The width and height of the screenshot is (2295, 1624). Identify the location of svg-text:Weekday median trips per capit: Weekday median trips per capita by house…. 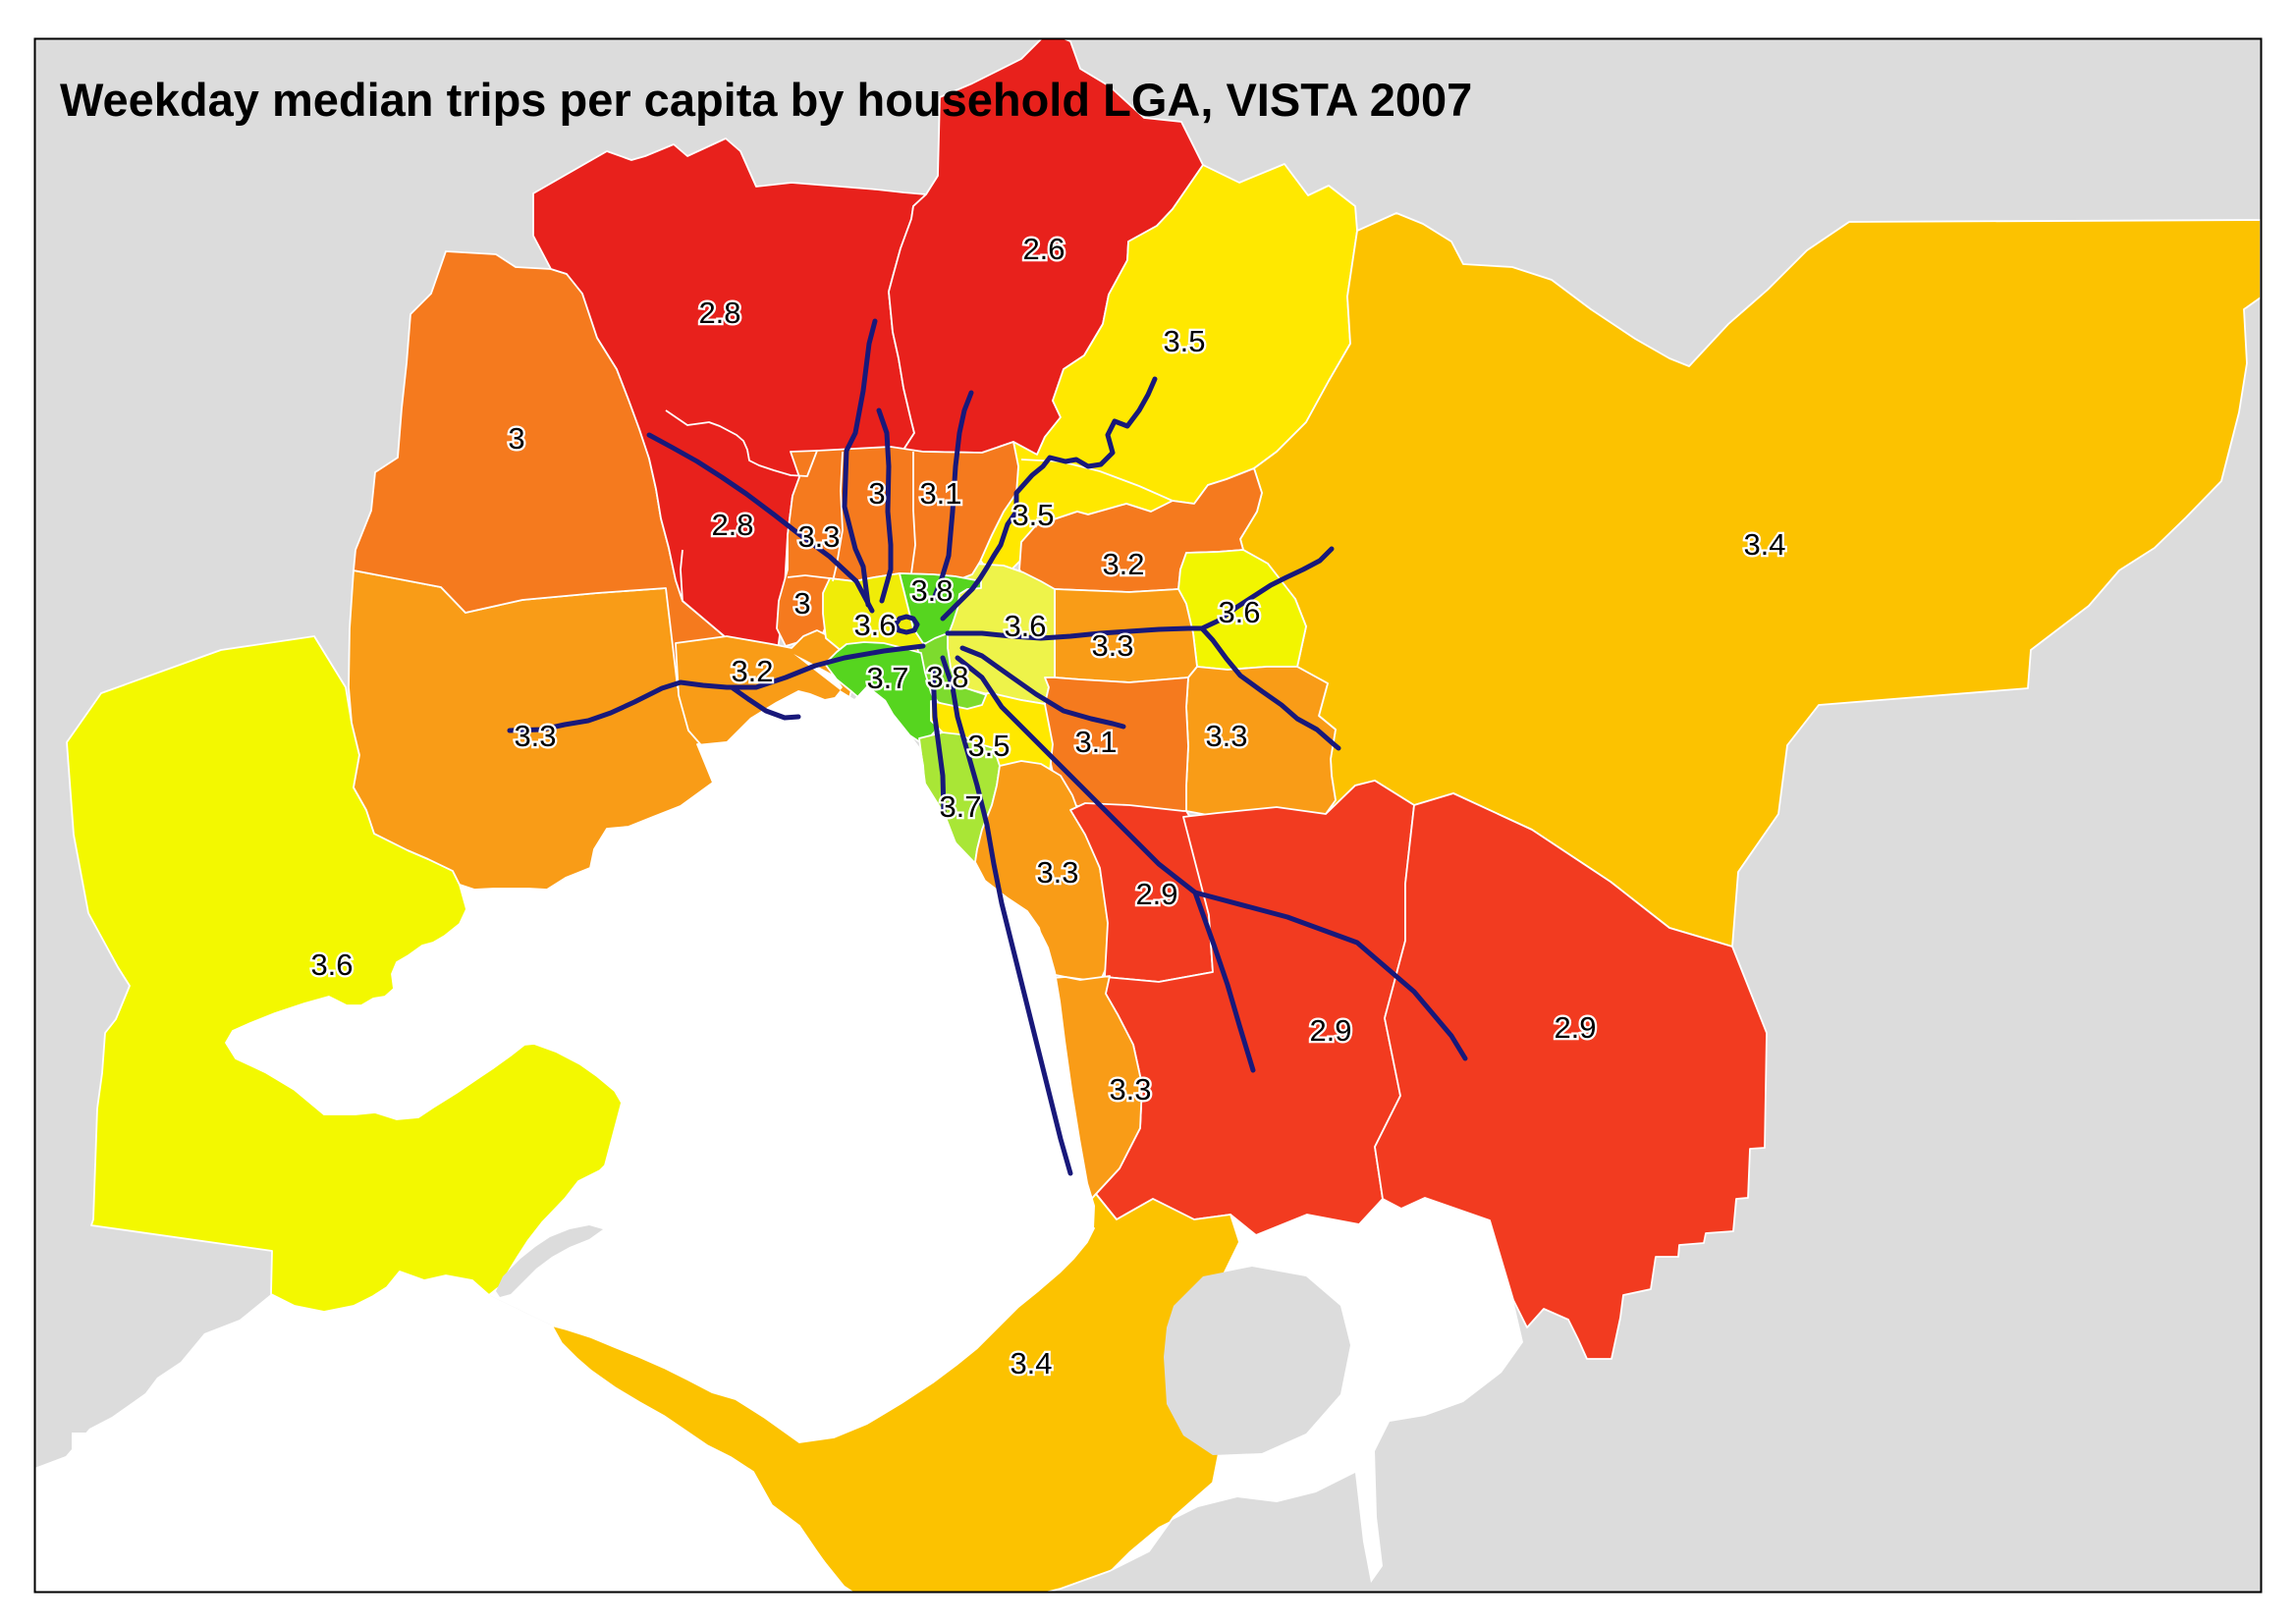
(766, 100).